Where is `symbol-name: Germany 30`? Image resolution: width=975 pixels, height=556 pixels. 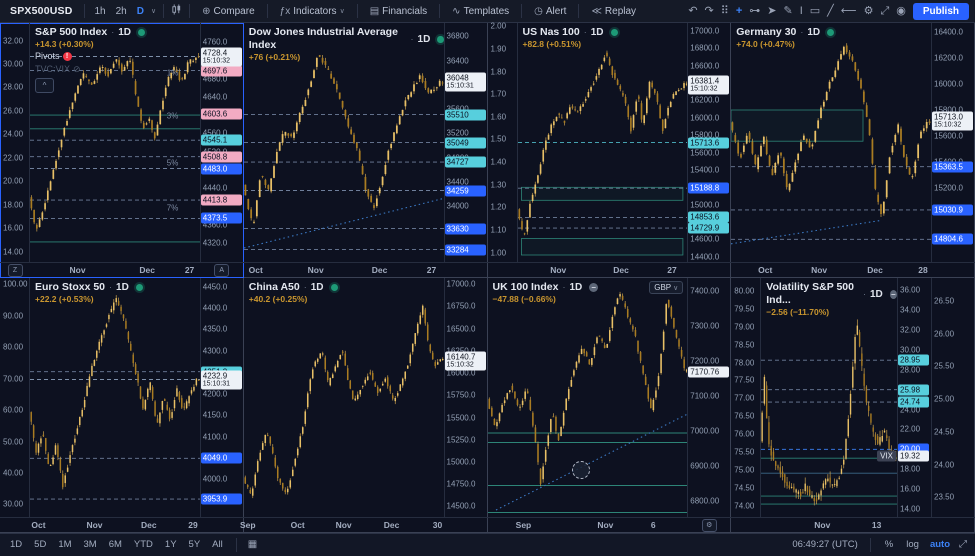
symbol-name: Germany 30 is located at coordinates (766, 32).